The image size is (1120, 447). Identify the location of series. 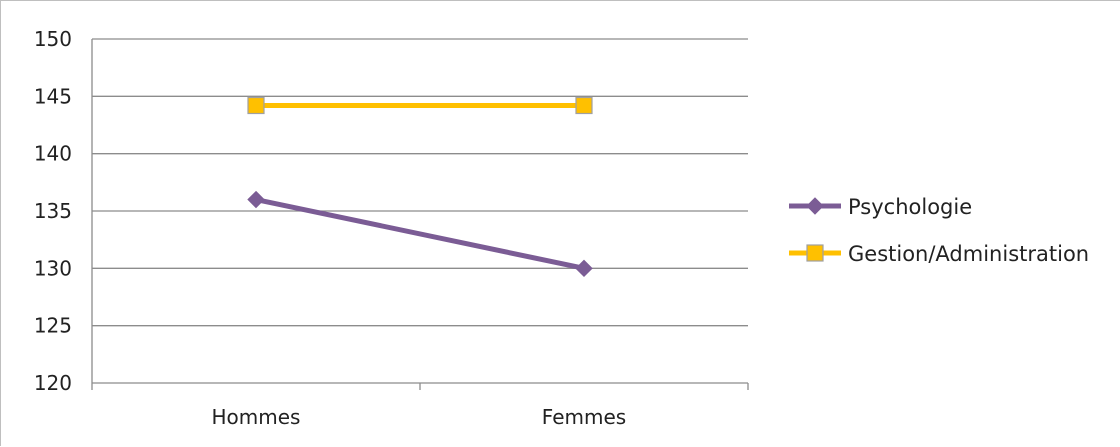
(420, 187).